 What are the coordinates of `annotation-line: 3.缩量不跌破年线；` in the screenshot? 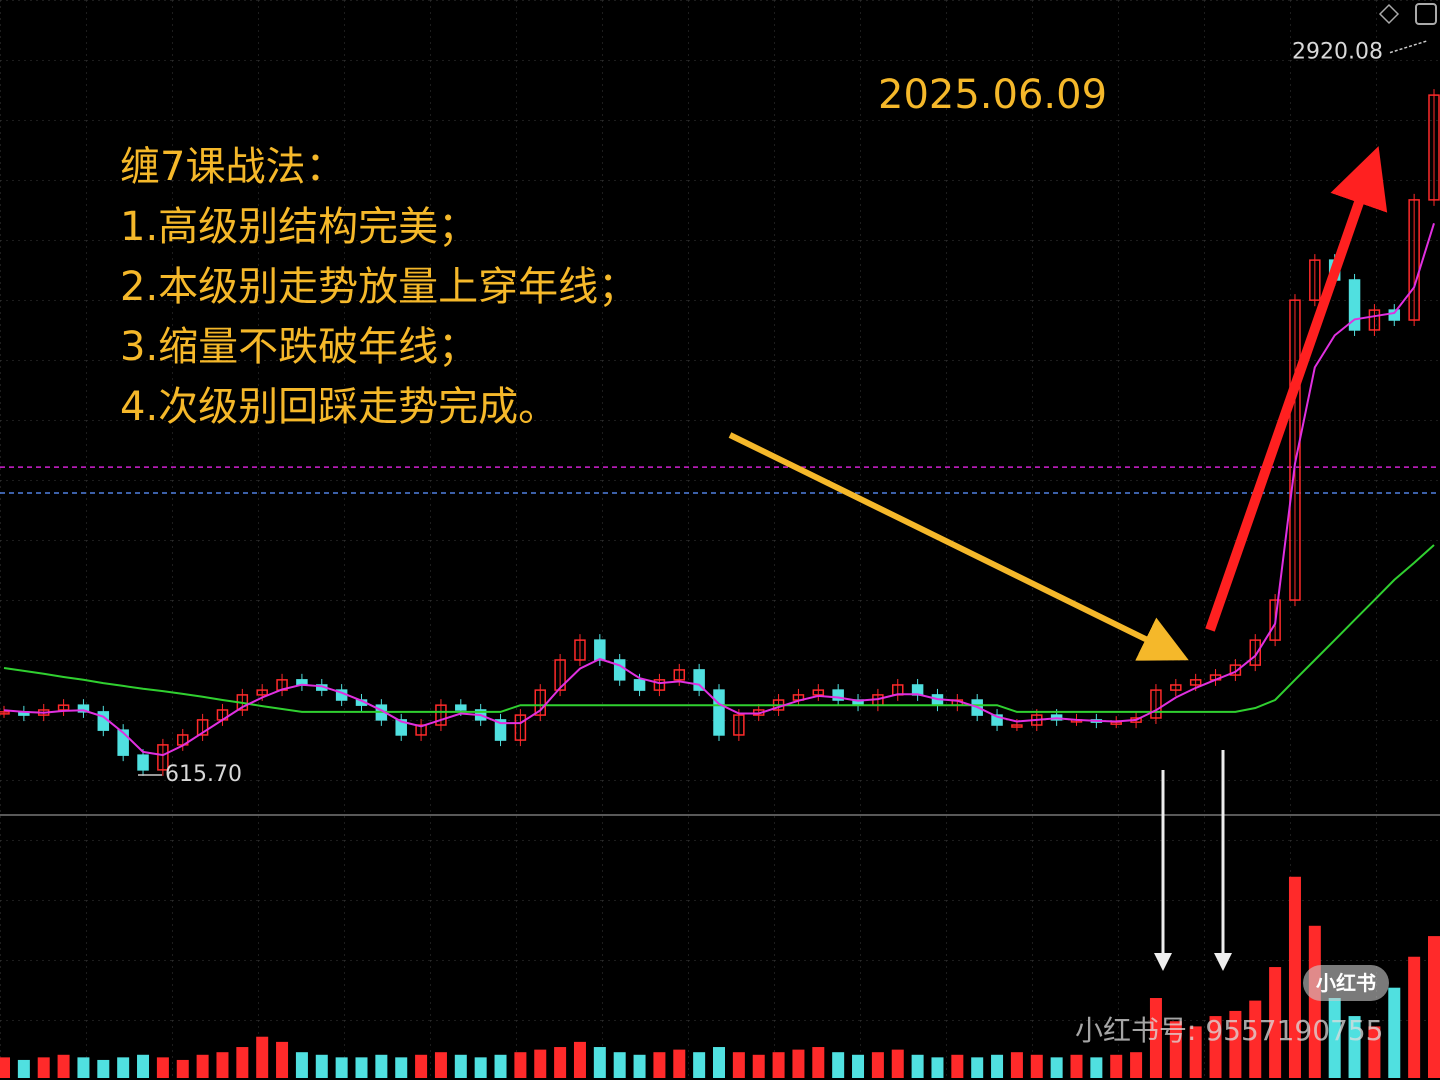 It's located at (299, 347).